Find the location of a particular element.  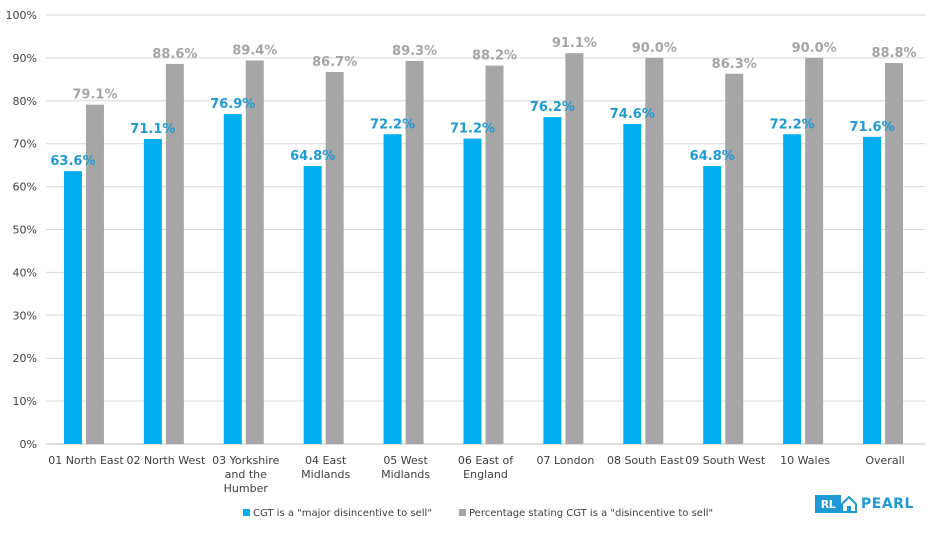

category-label: 05 West Midlands is located at coordinates (405, 467).